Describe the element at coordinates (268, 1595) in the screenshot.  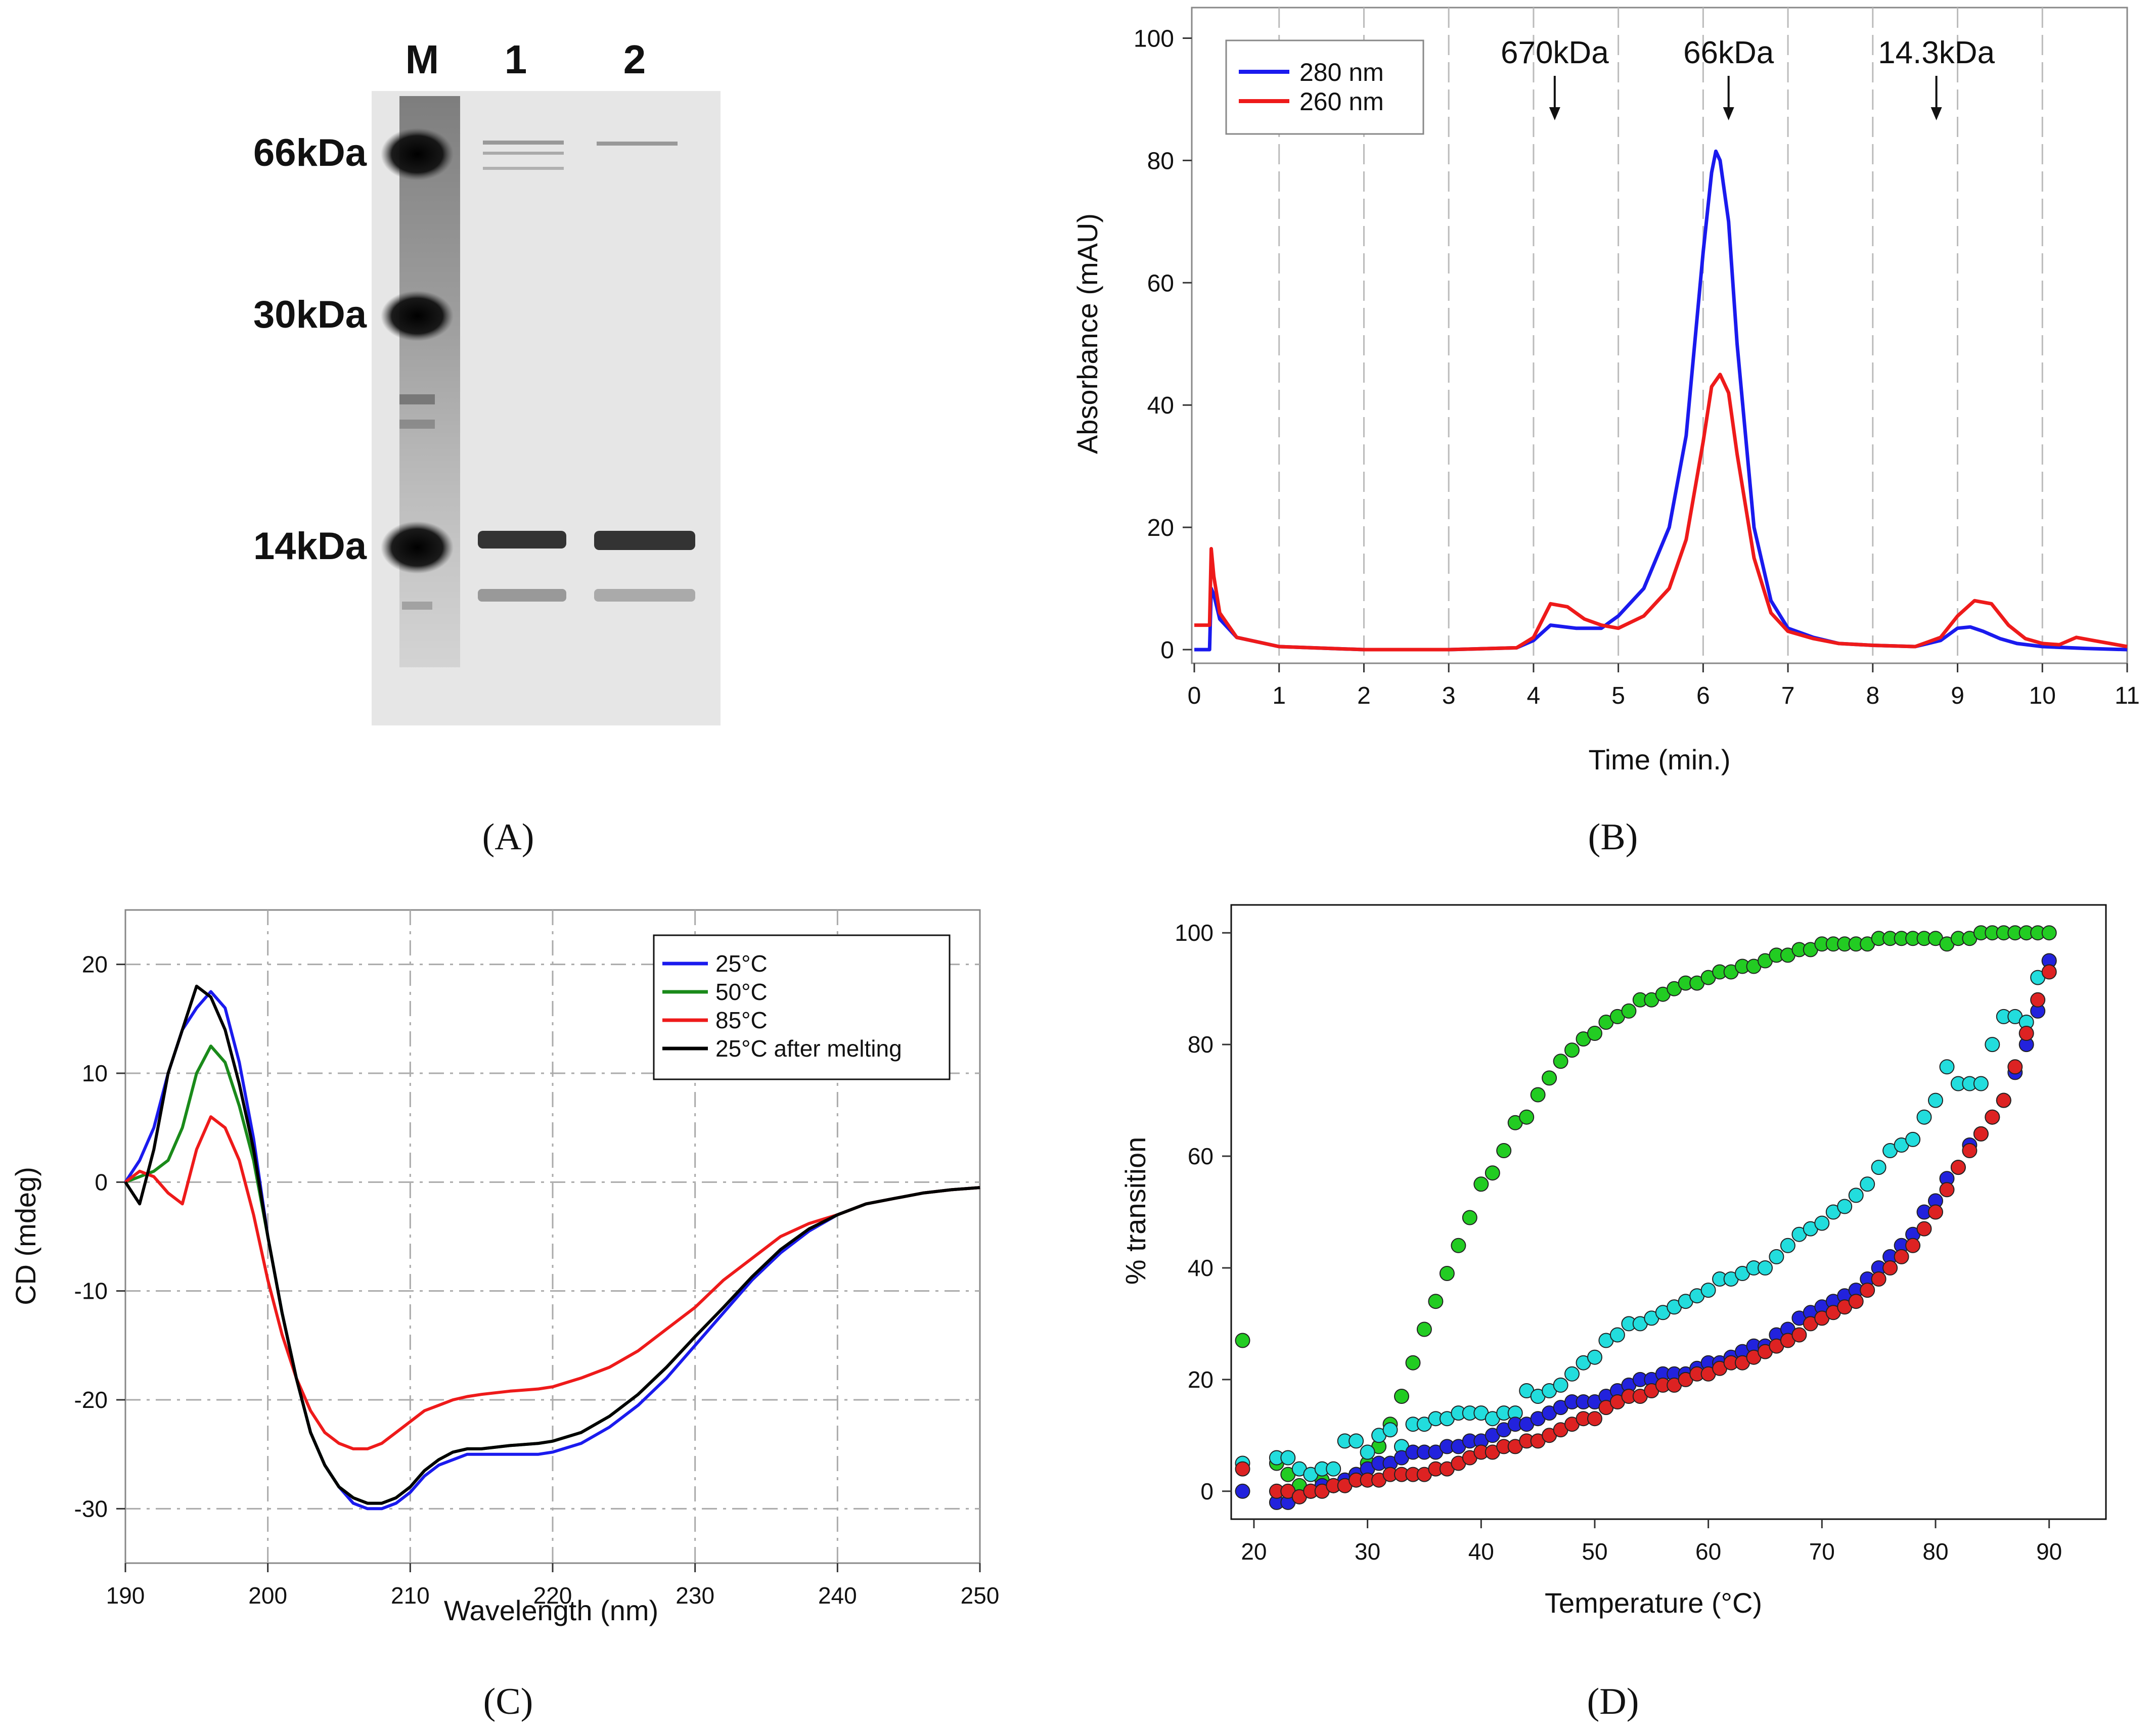
I see `x-tick-label-200: 200` at that location.